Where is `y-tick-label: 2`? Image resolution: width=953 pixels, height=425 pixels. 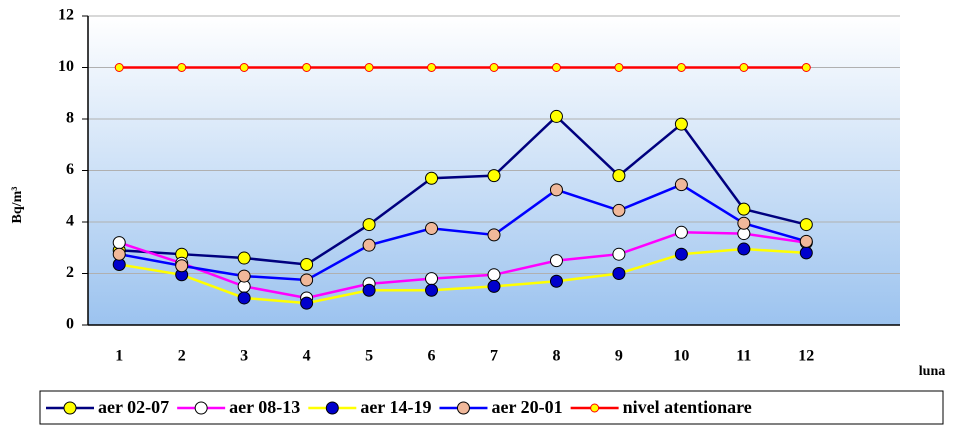 y-tick-label: 2 is located at coordinates (70, 272).